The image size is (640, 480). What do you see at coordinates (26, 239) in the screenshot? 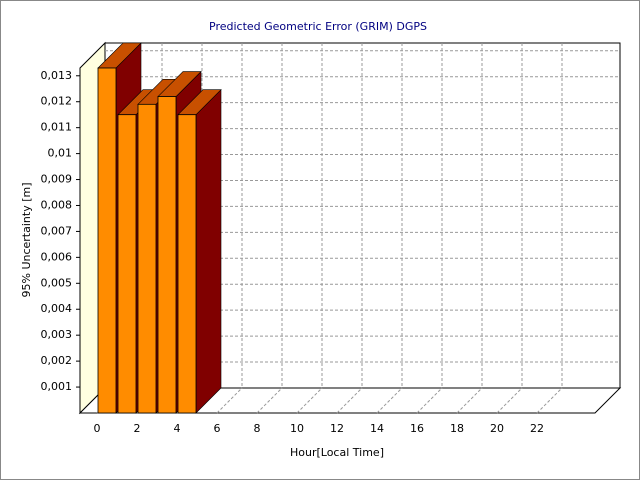
I see `y-axis-label: 95% Uncertainty [m]` at bounding box center [26, 239].